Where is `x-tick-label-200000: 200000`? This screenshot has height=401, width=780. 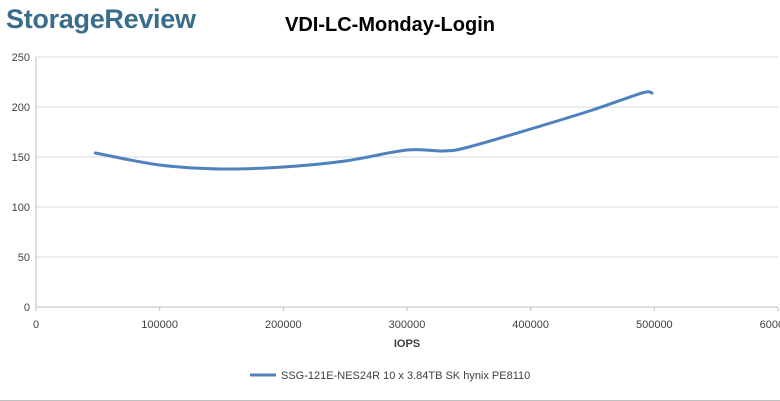
x-tick-label-200000: 200000 is located at coordinates (283, 325).